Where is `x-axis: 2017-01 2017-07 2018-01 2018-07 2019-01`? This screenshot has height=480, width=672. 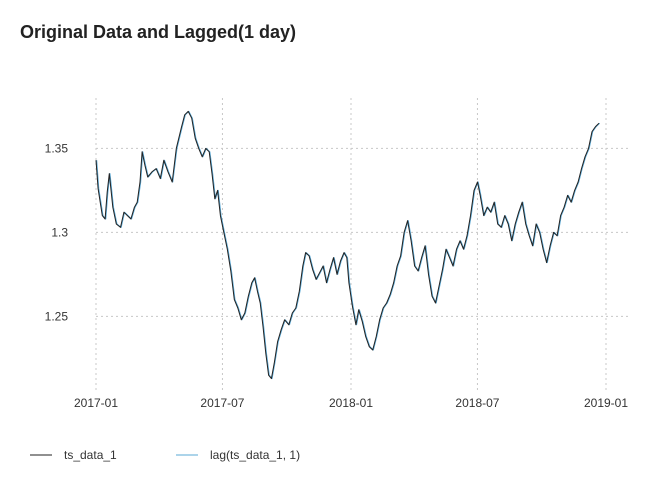
x-axis: 2017-01 2017-07 2018-01 2018-07 2019-01 is located at coordinates (351, 403).